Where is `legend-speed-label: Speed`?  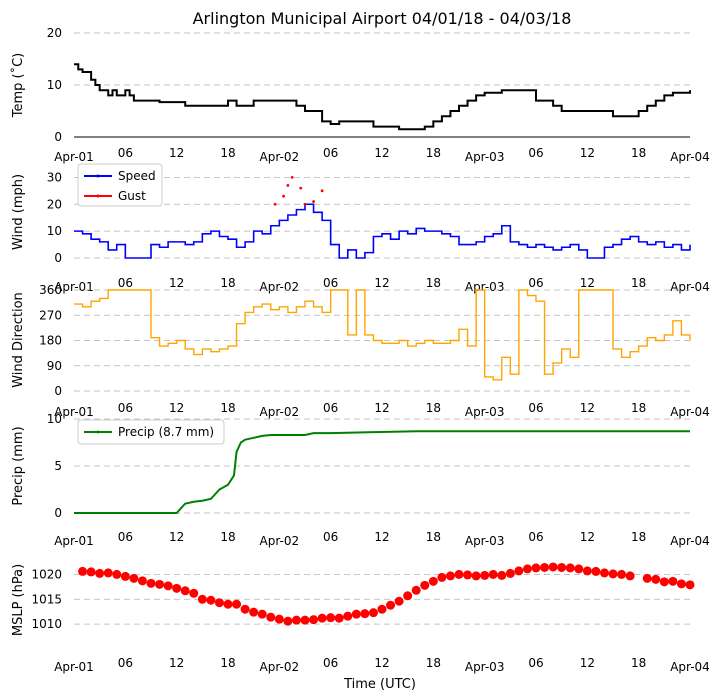
legend-speed-label: Speed is located at coordinates (137, 176).